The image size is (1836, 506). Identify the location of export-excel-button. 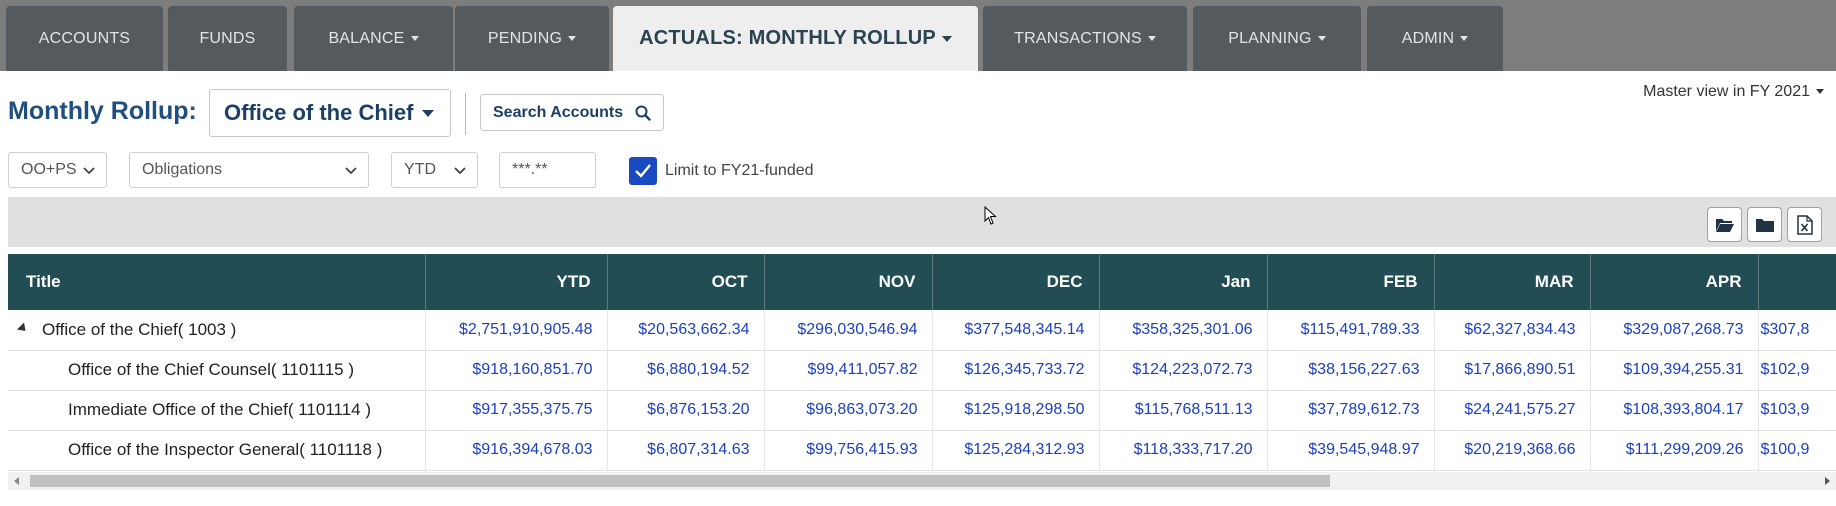
(1804, 224).